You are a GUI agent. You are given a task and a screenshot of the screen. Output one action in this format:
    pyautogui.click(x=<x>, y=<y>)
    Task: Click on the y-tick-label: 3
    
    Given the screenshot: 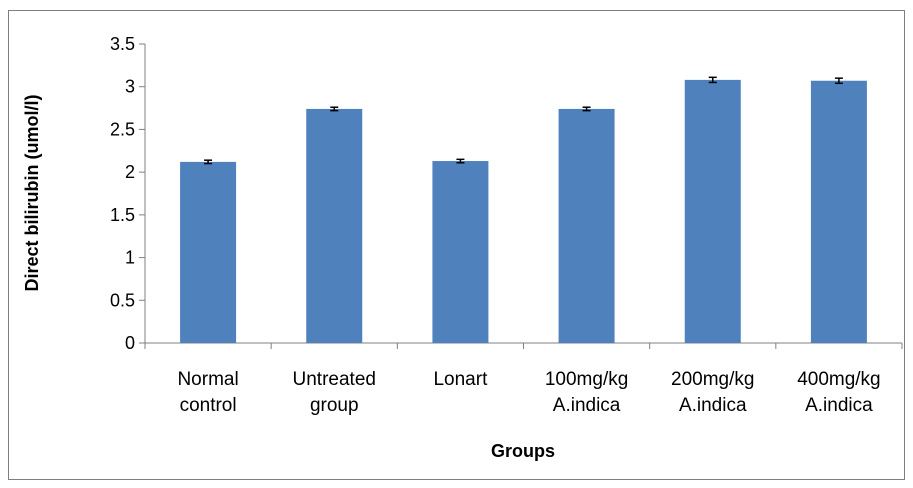 What is the action you would take?
    pyautogui.click(x=130, y=87)
    